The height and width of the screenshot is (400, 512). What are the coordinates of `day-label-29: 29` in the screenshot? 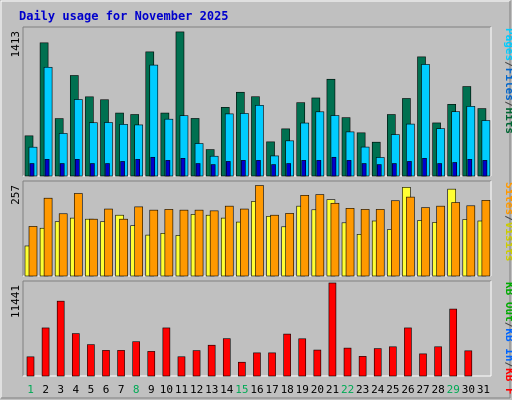 It's located at (453, 389).